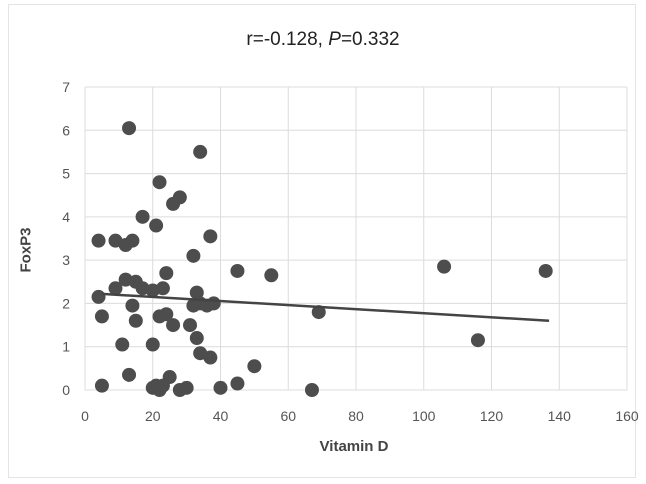  I want to click on x-tick-label: 80, so click(356, 416).